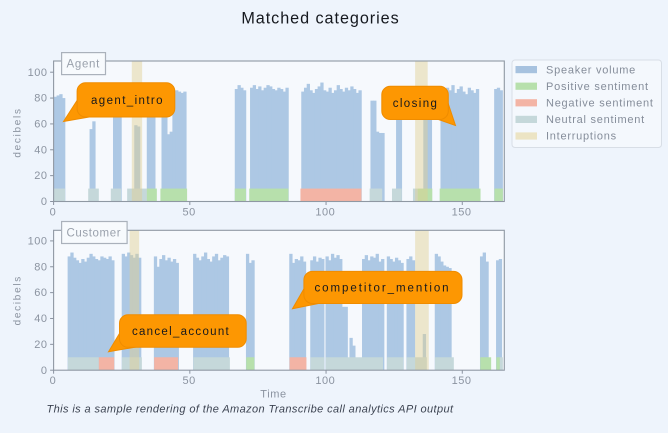 This screenshot has width=668, height=433. I want to click on svg-text: Agent, so click(84, 65).